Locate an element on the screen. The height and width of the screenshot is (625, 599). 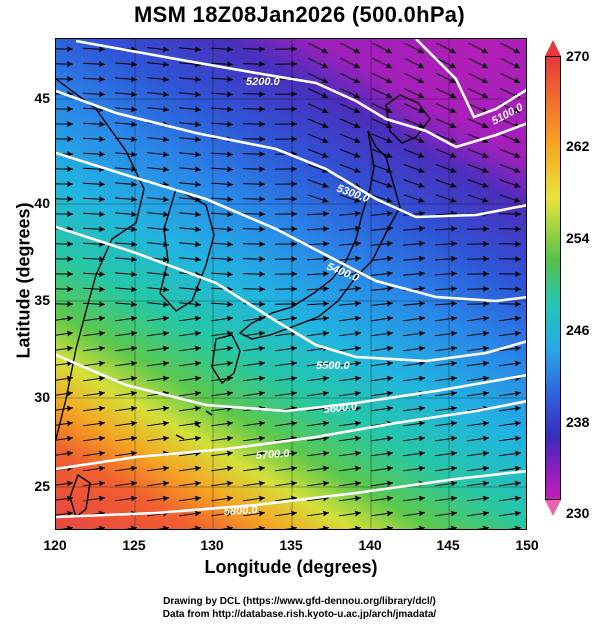
korea-coast is located at coordinates (187, 249).